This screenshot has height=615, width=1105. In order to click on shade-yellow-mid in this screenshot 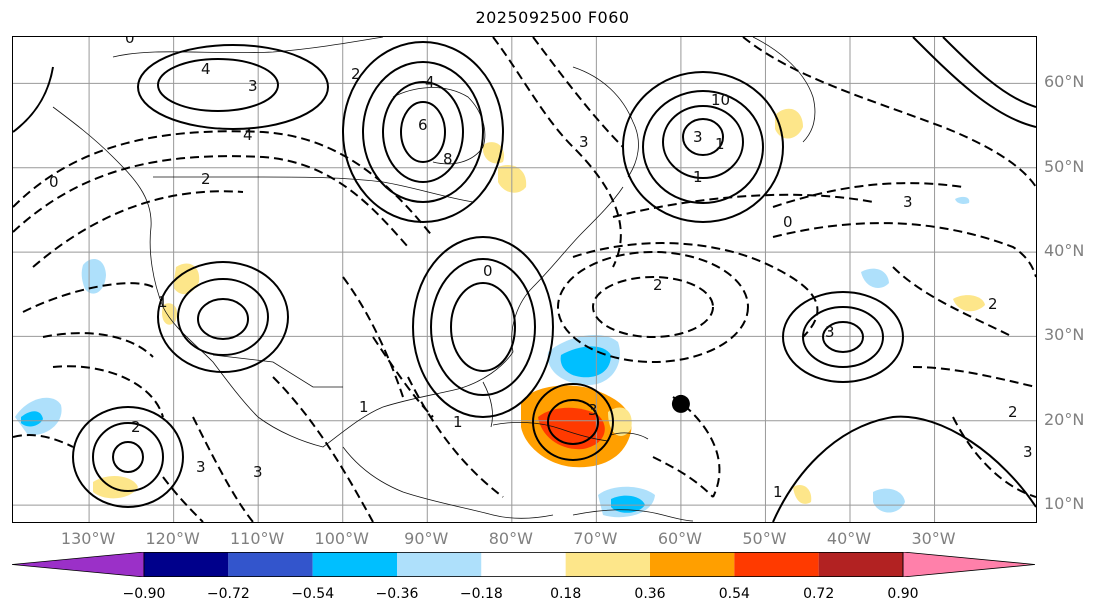, I will do `click(969, 303)`.